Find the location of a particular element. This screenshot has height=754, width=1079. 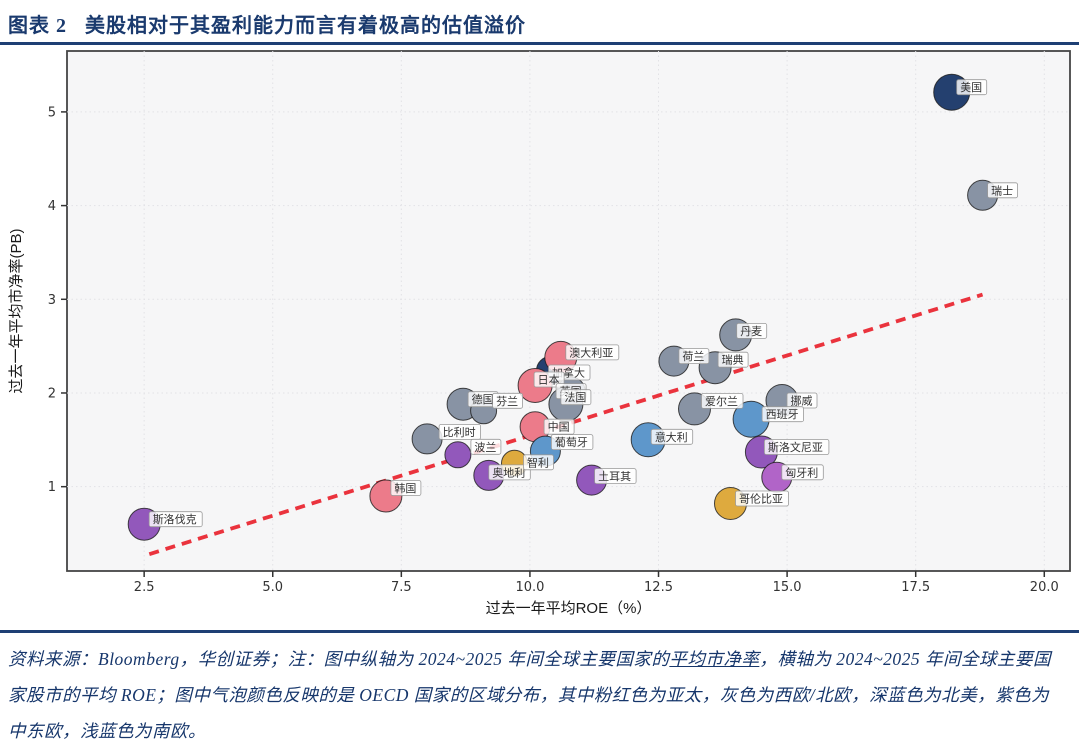

svg-text: 美国 is located at coordinates (971, 87).